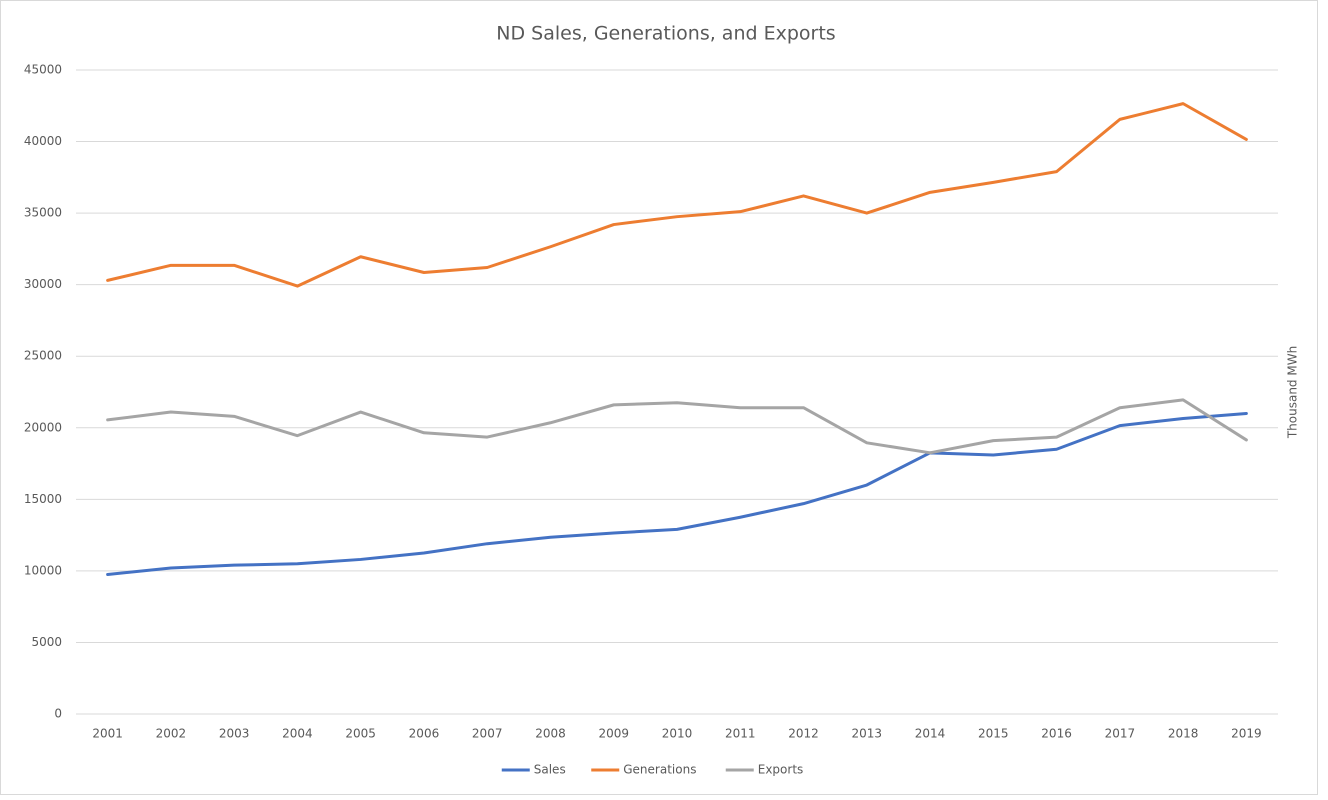 The width and height of the screenshot is (1328, 800). Describe the element at coordinates (550, 770) in the screenshot. I see `legend-label: Sales` at that location.